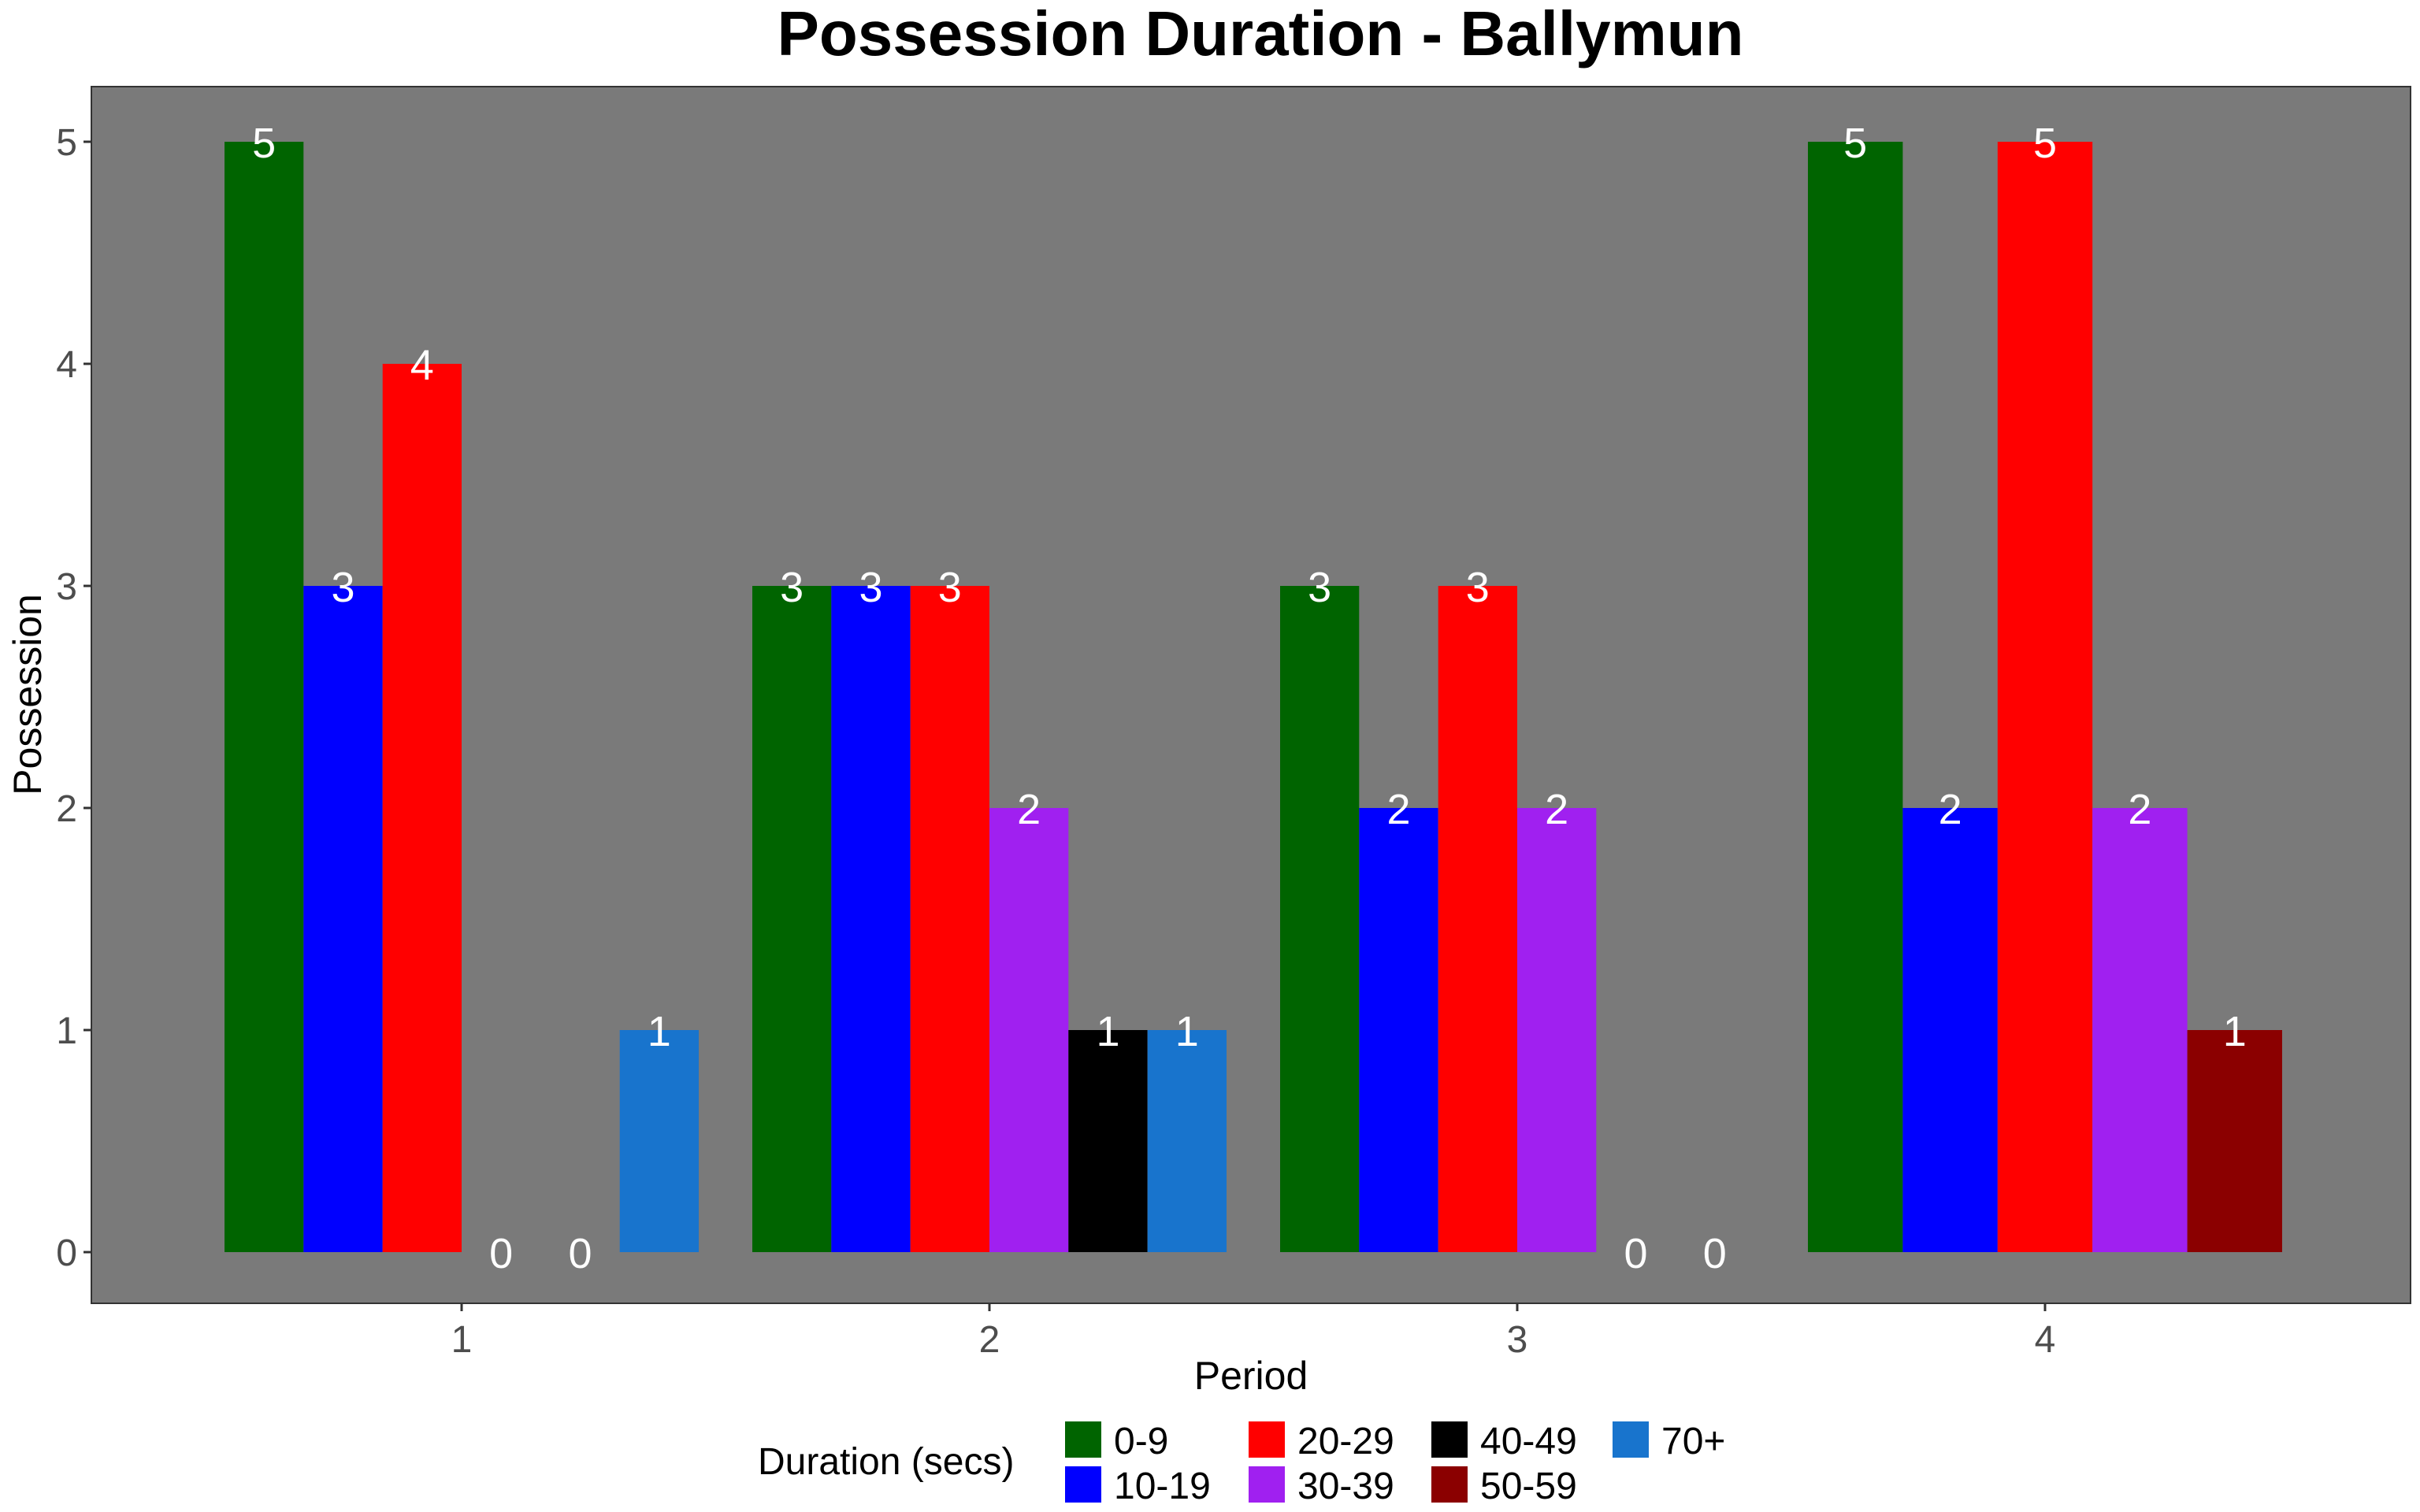 This screenshot has height=1512, width=2420. Describe the element at coordinates (66, 1253) in the screenshot. I see `y-tick-label: 0` at that location.